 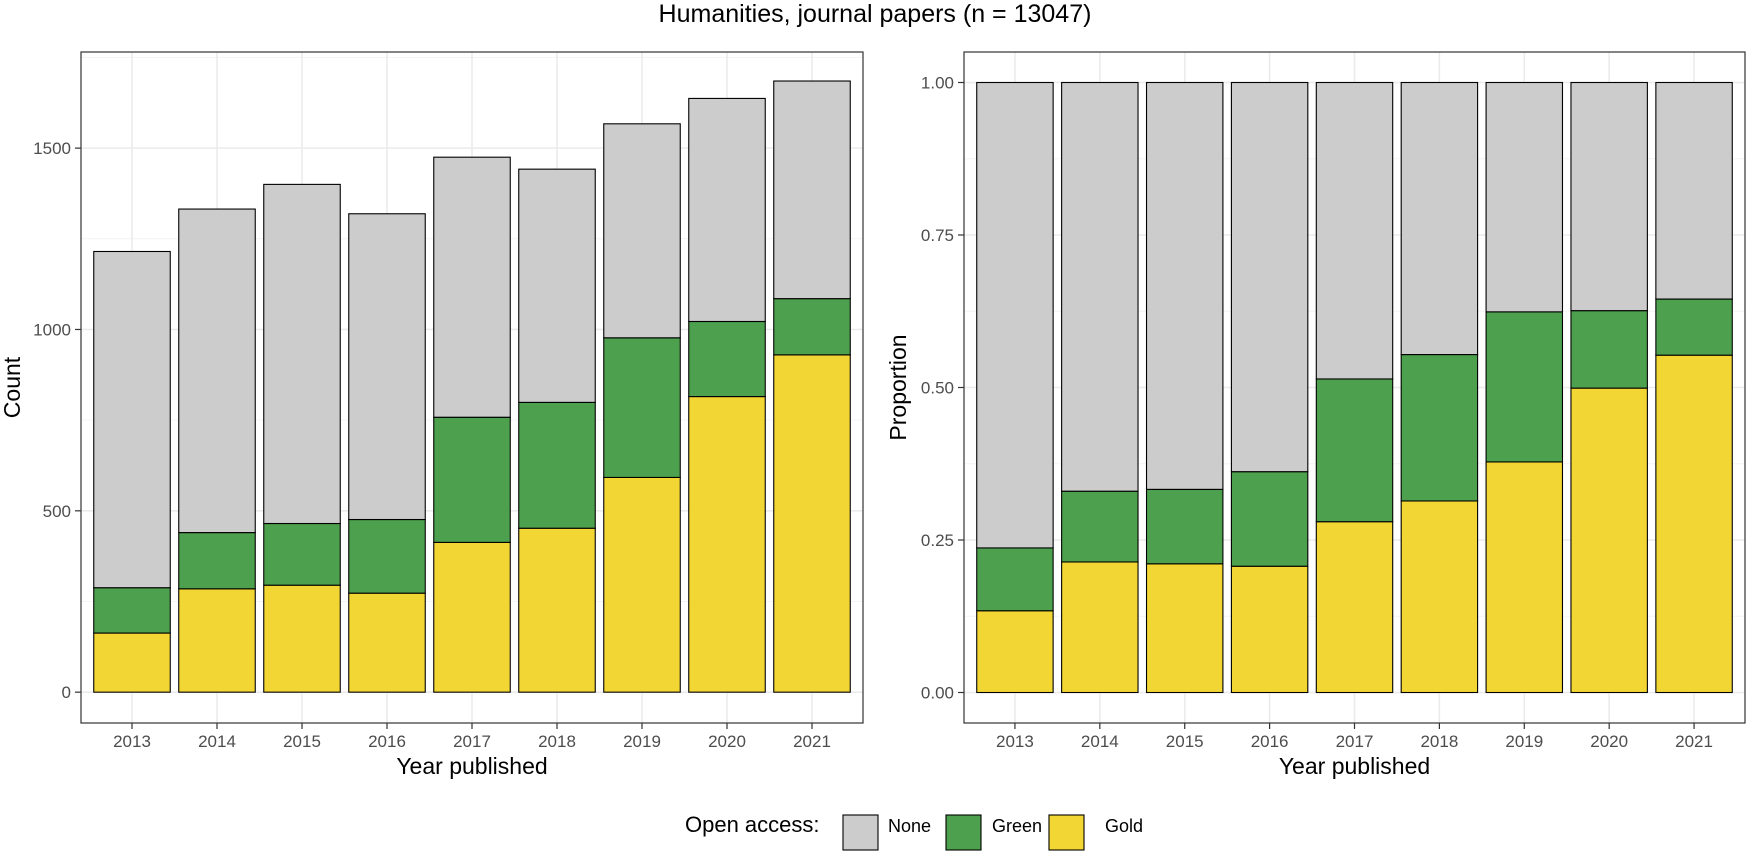 I want to click on count-x-tick-label: 2020, so click(x=727, y=741).